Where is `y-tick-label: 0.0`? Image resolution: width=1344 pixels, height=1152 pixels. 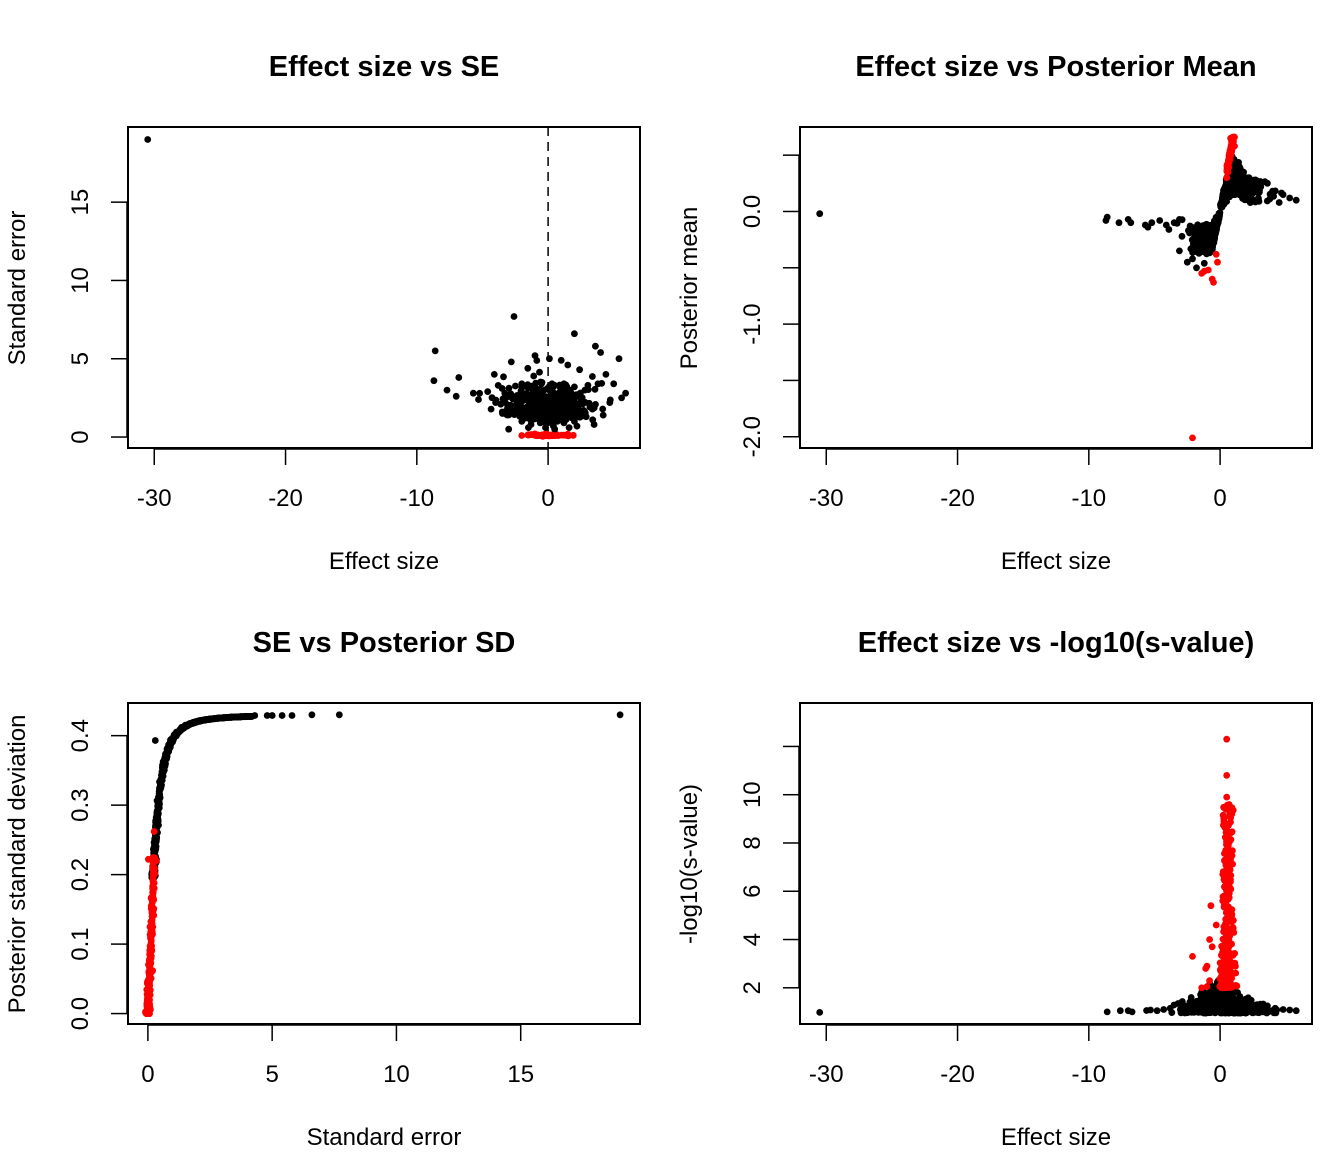 y-tick-label: 0.0 is located at coordinates (80, 1013).